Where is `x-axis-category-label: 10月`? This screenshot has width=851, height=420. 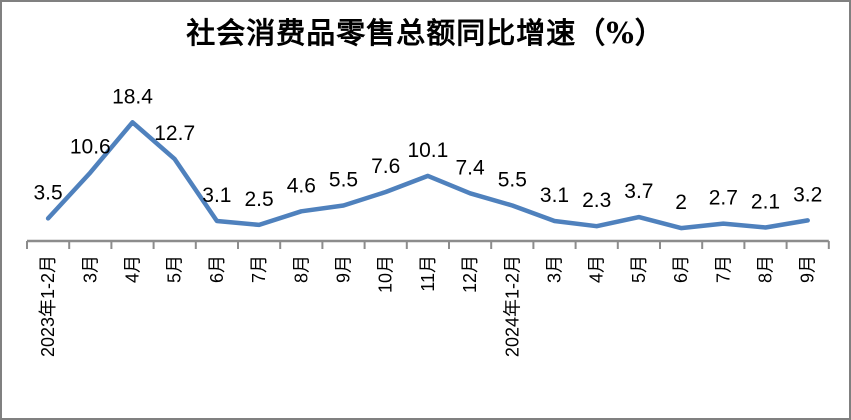 x-axis-category-label: 10月 is located at coordinates (386, 274).